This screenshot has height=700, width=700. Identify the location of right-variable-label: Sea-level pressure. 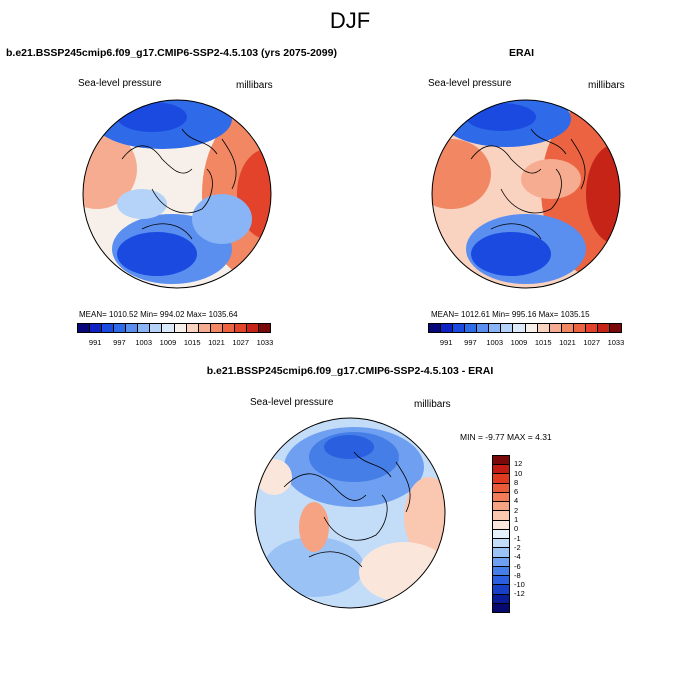
(470, 83).